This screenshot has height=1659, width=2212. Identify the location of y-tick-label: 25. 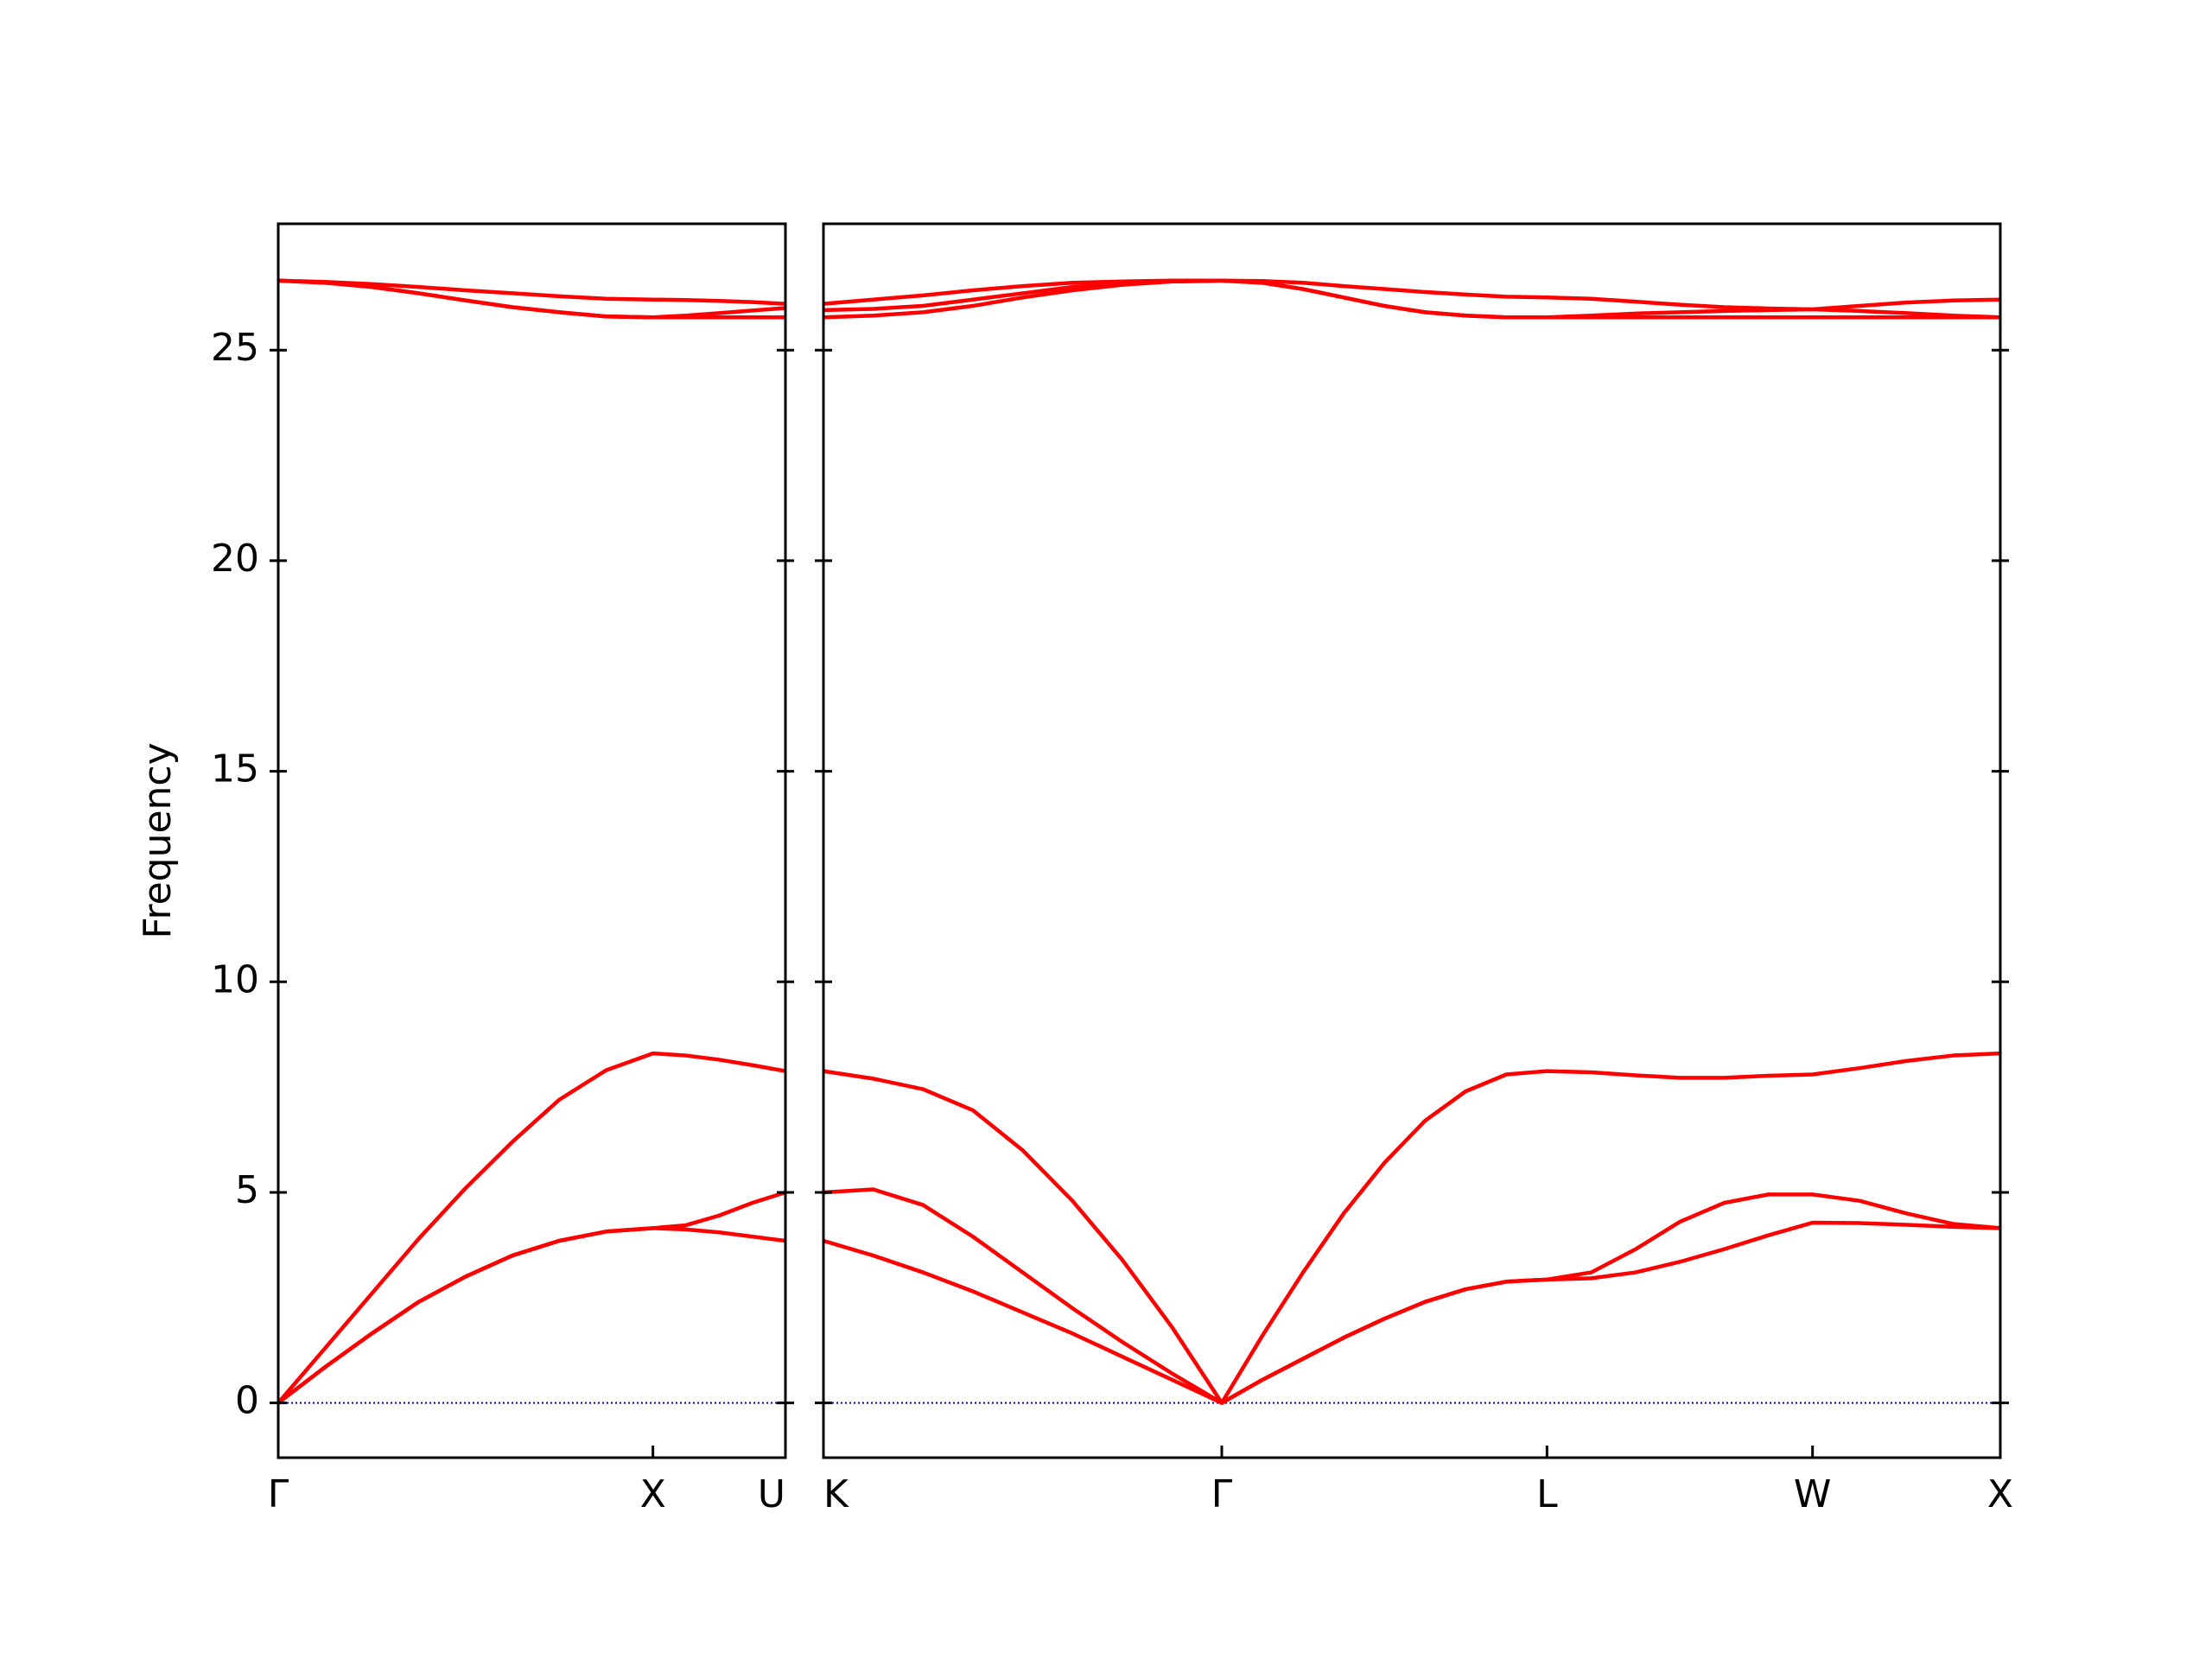
(235, 348).